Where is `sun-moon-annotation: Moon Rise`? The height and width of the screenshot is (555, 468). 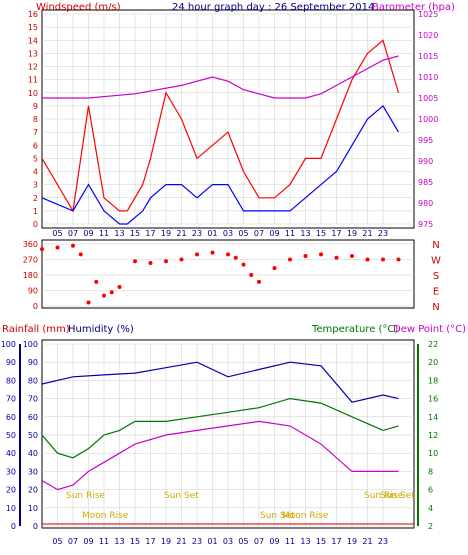 sun-moon-annotation: Moon Rise is located at coordinates (105, 516).